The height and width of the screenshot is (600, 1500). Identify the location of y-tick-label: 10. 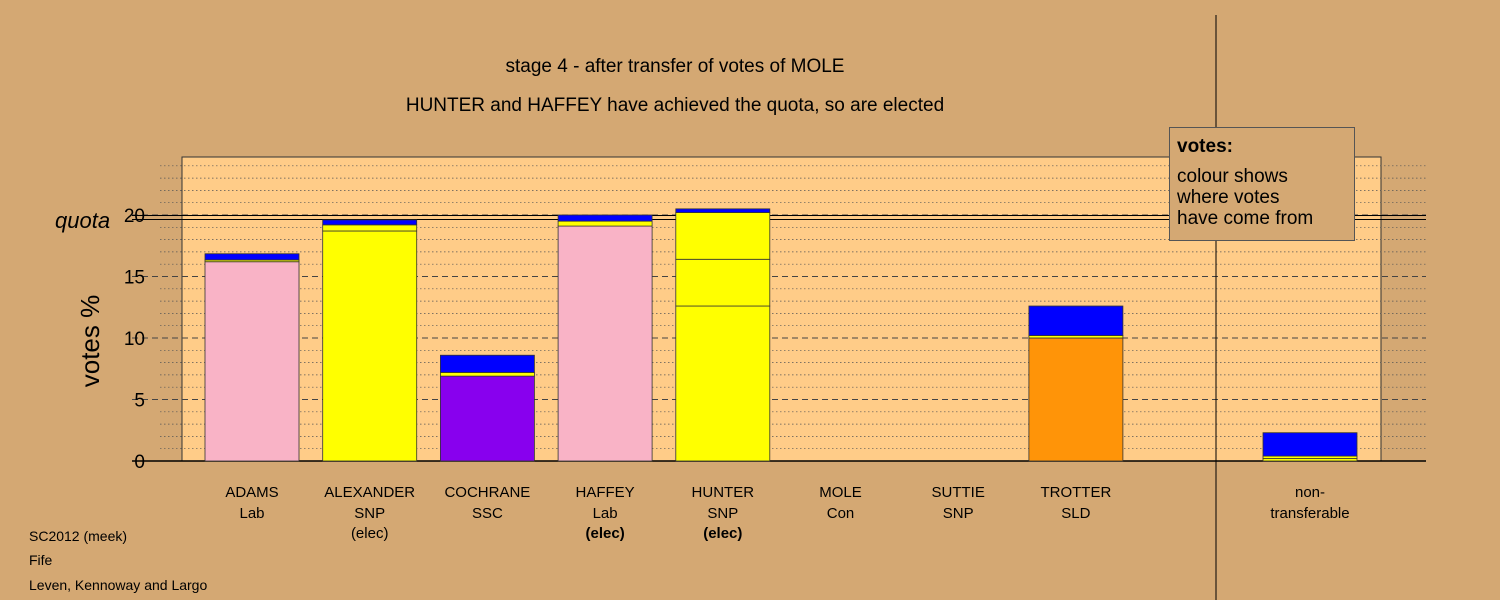
(134, 339).